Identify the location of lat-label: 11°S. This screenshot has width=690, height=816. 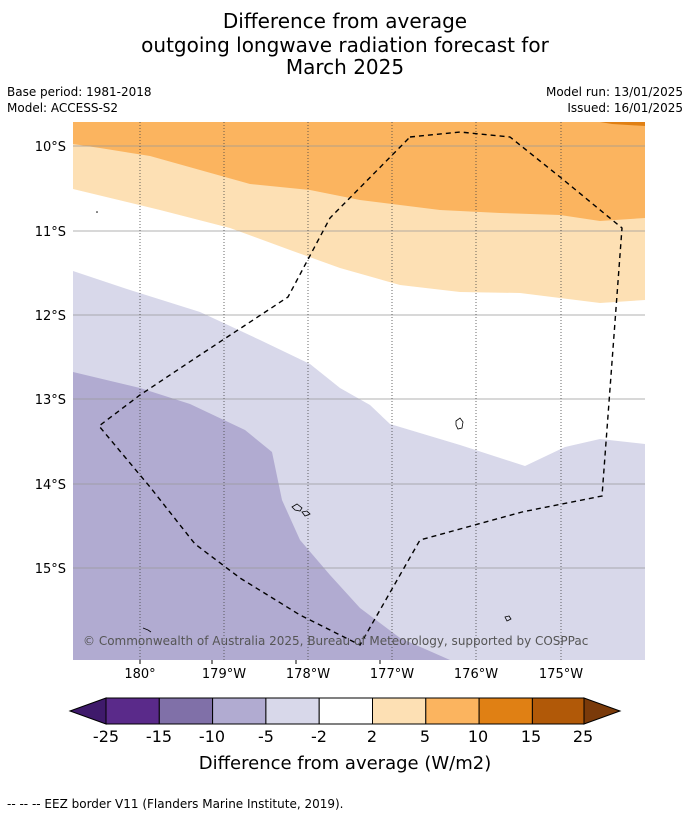
(50, 232).